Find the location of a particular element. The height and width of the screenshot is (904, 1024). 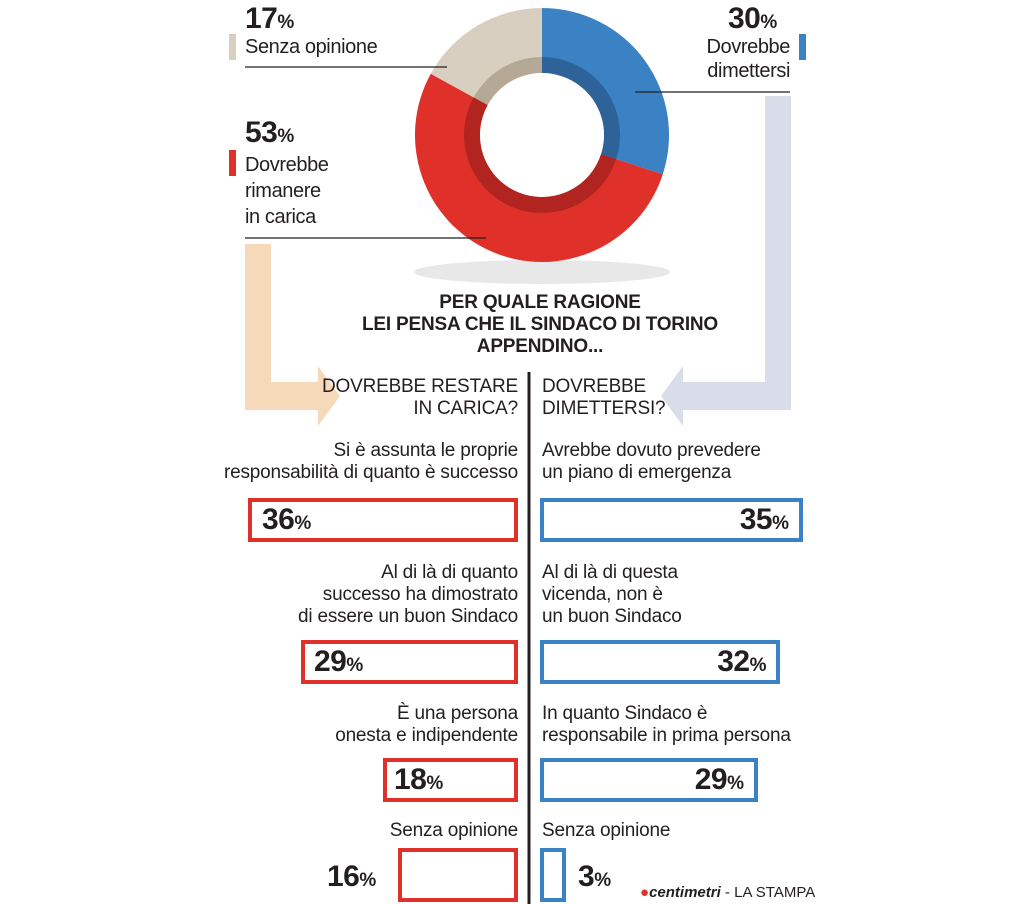

left-header-line-1: DOVREBBE RESTARE is located at coordinates (420, 386).